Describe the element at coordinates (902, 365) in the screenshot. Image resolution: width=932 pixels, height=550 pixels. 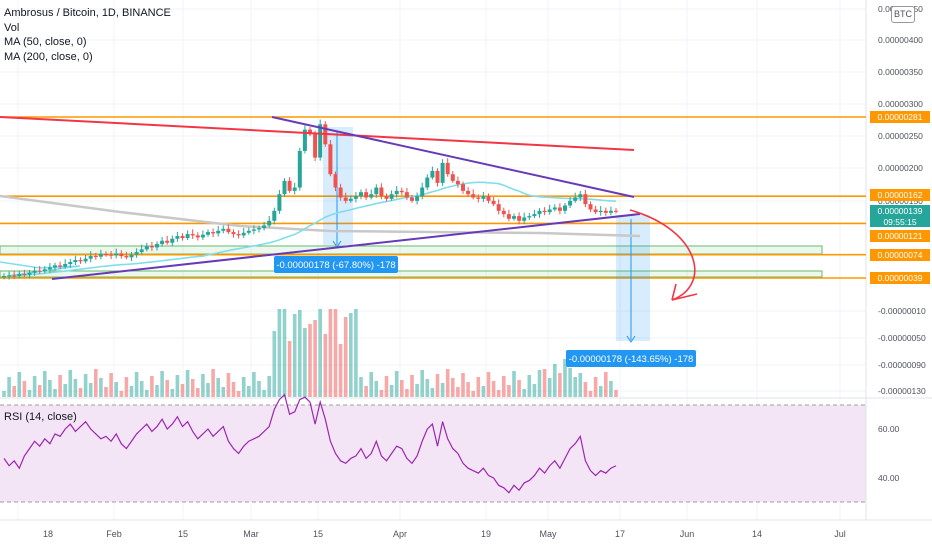
I see `price-tick-label: -0.00000090` at that location.